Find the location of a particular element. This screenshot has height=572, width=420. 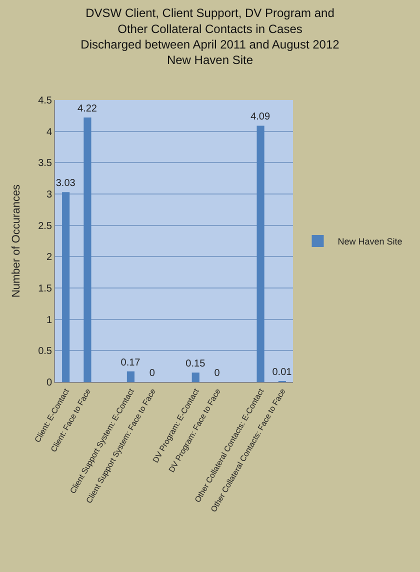

legend-label: New Haven Site is located at coordinates (370, 241).